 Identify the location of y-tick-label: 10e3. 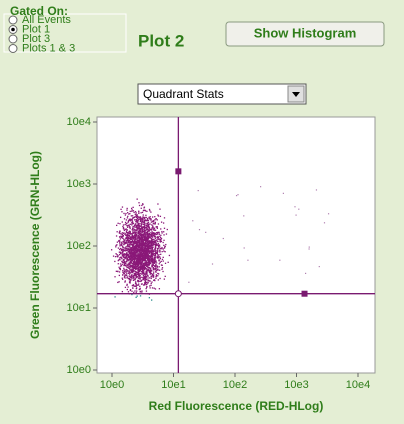
(79, 184).